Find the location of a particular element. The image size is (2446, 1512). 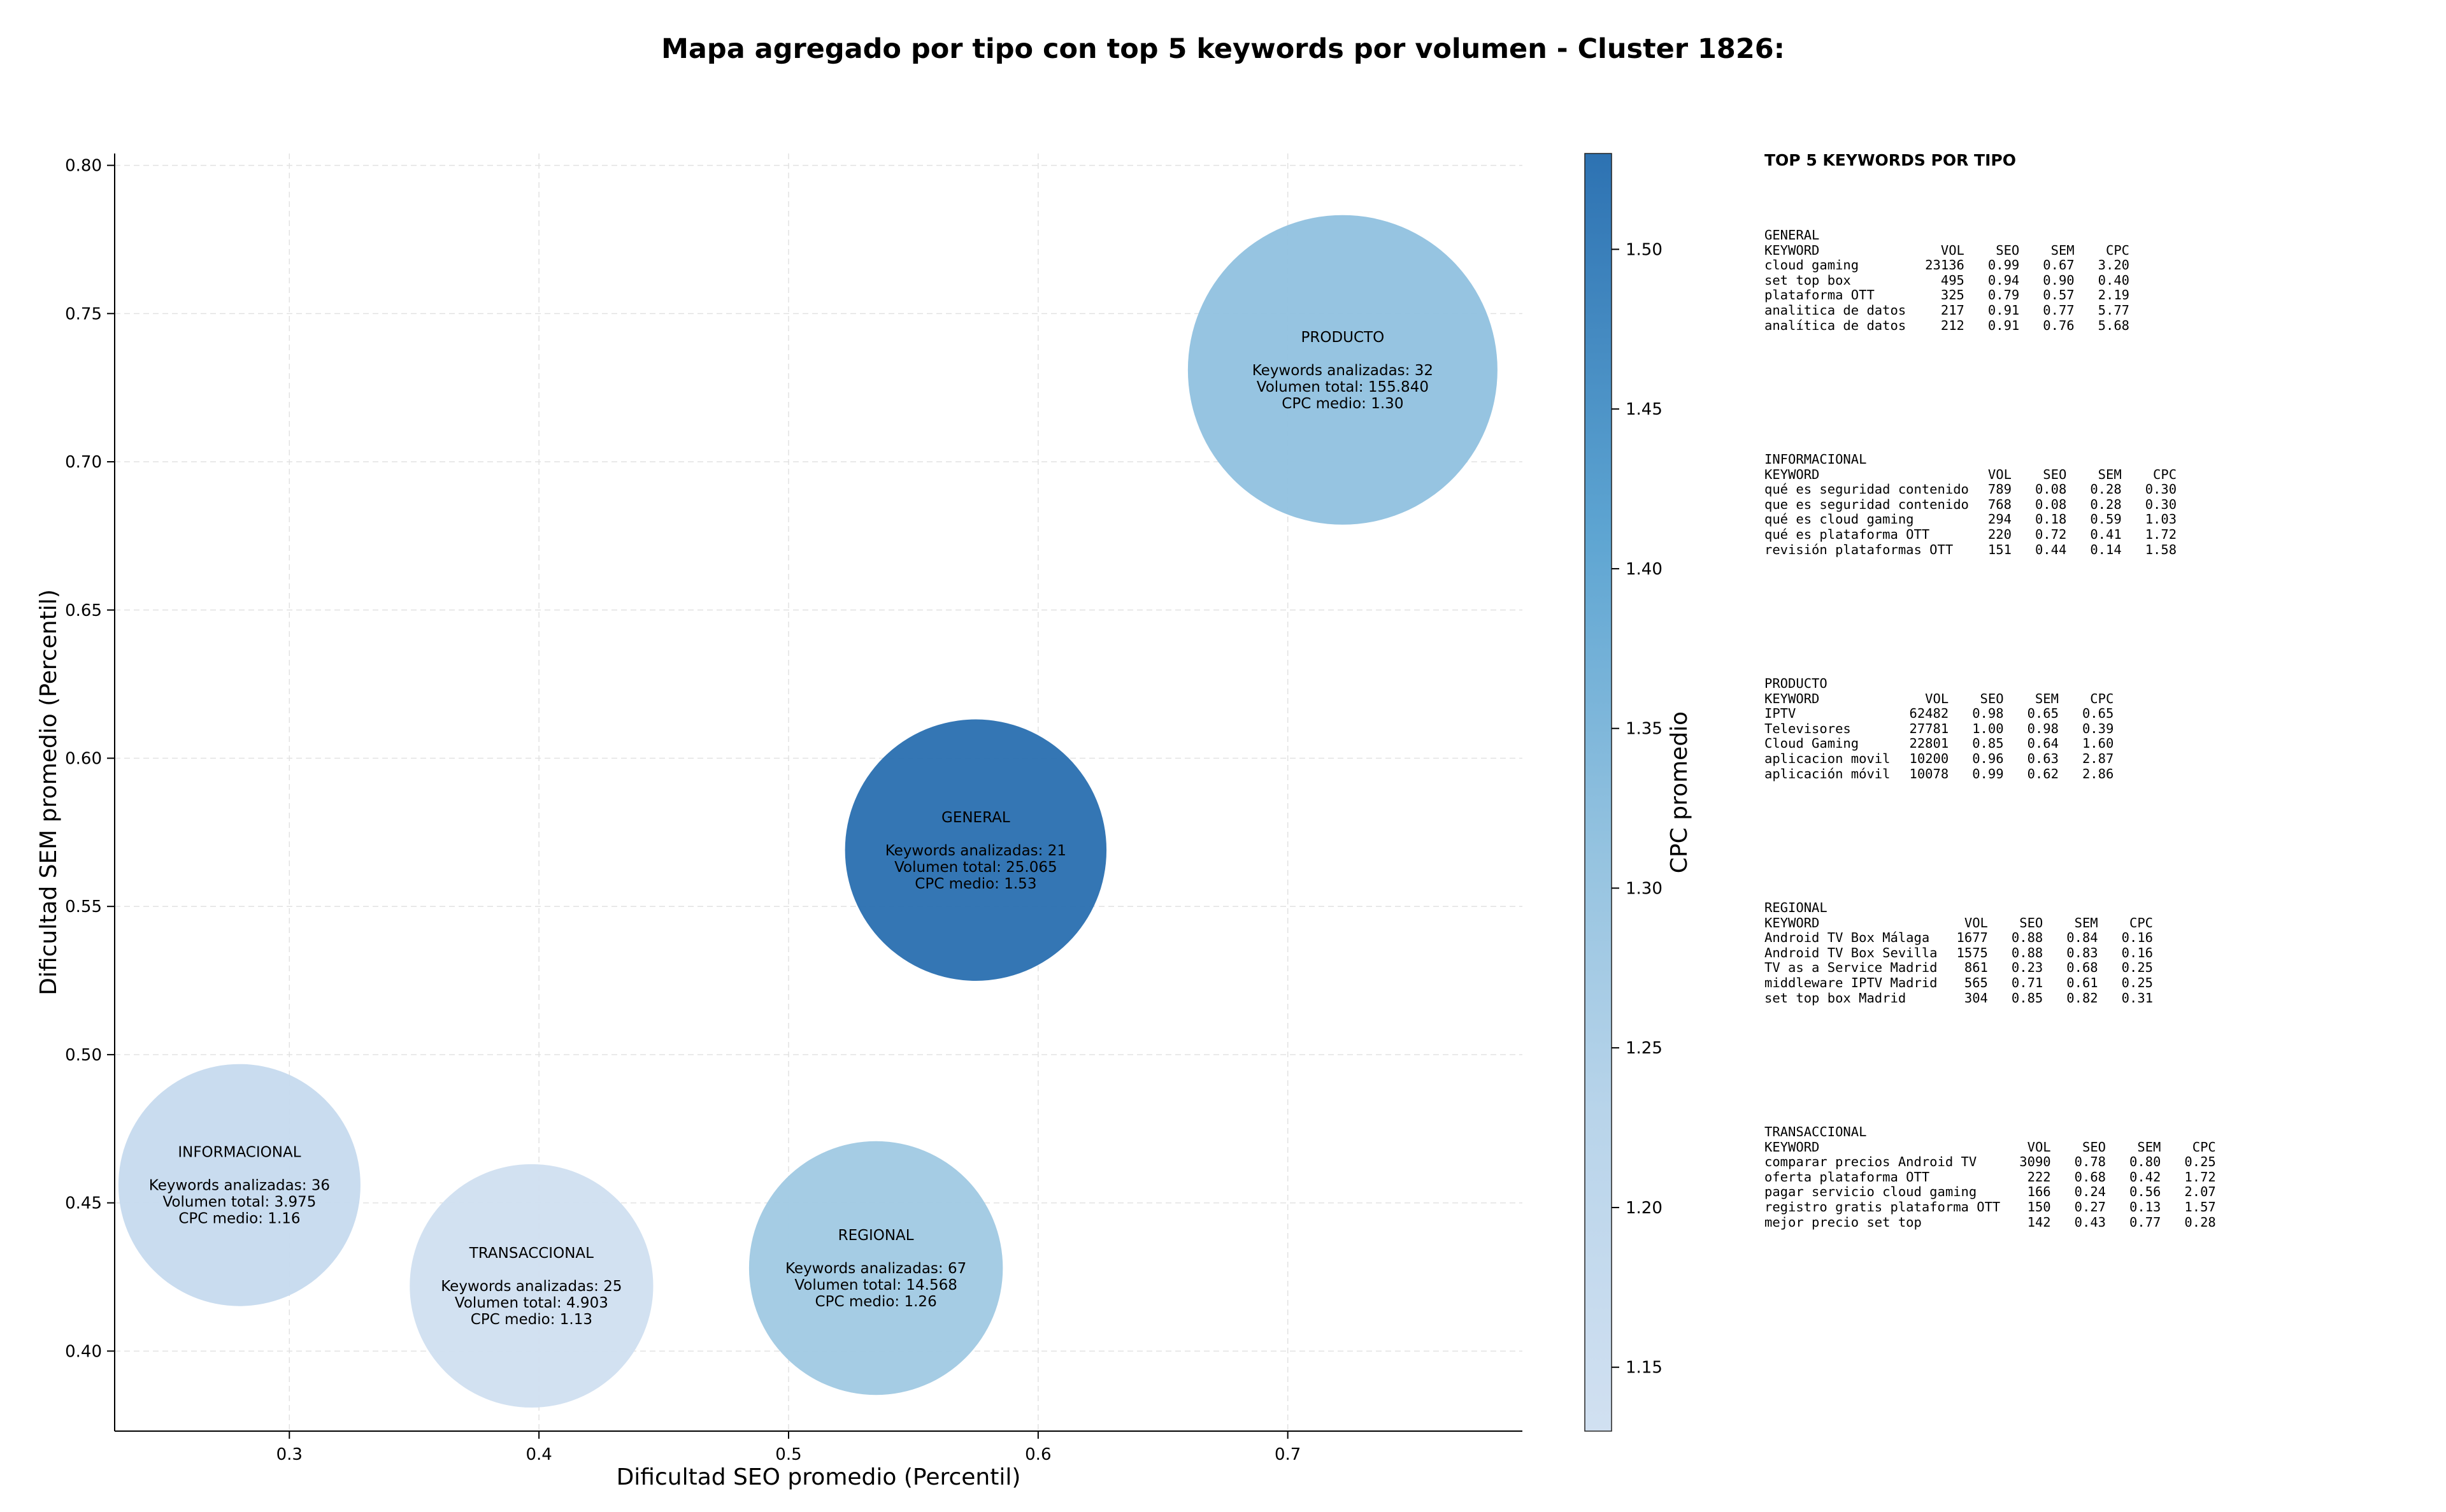

table-cell: 0.83 is located at coordinates (2082, 952).